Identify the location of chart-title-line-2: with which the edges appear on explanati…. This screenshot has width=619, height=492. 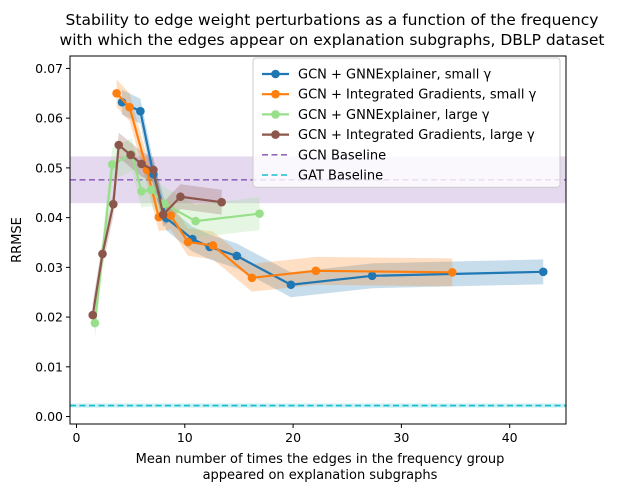
(332, 40).